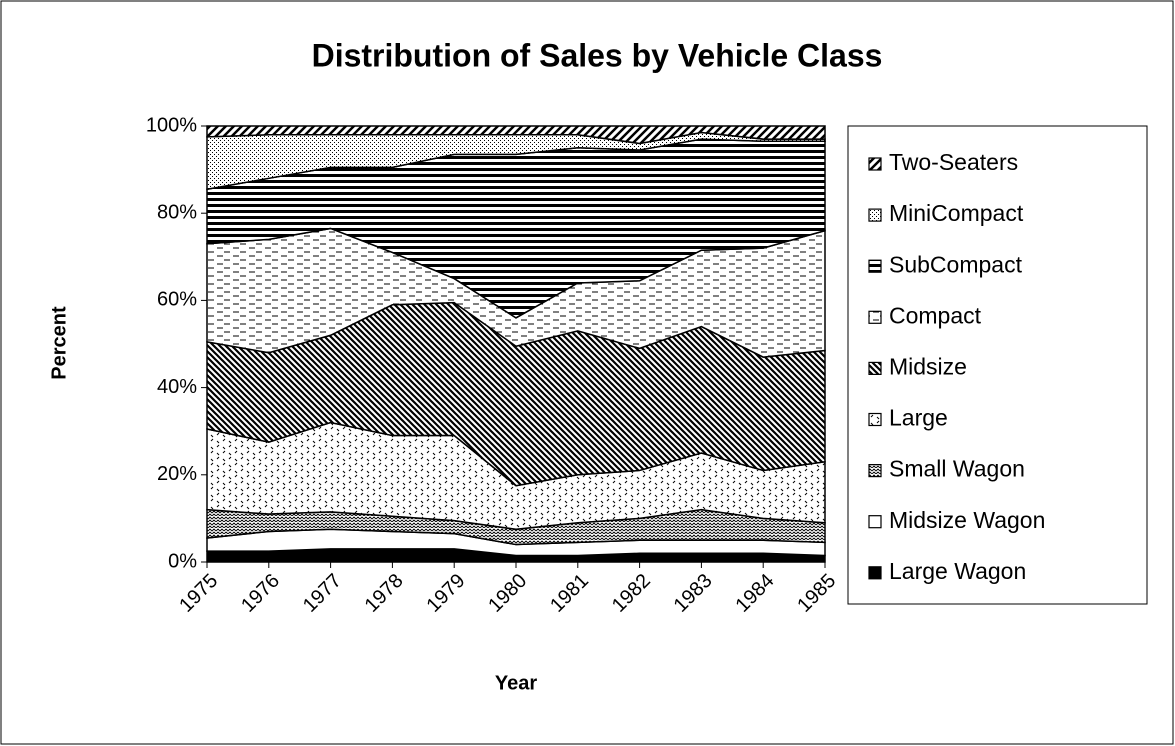  Describe the element at coordinates (953, 162) in the screenshot. I see `legend-label: Two-Seaters` at that location.